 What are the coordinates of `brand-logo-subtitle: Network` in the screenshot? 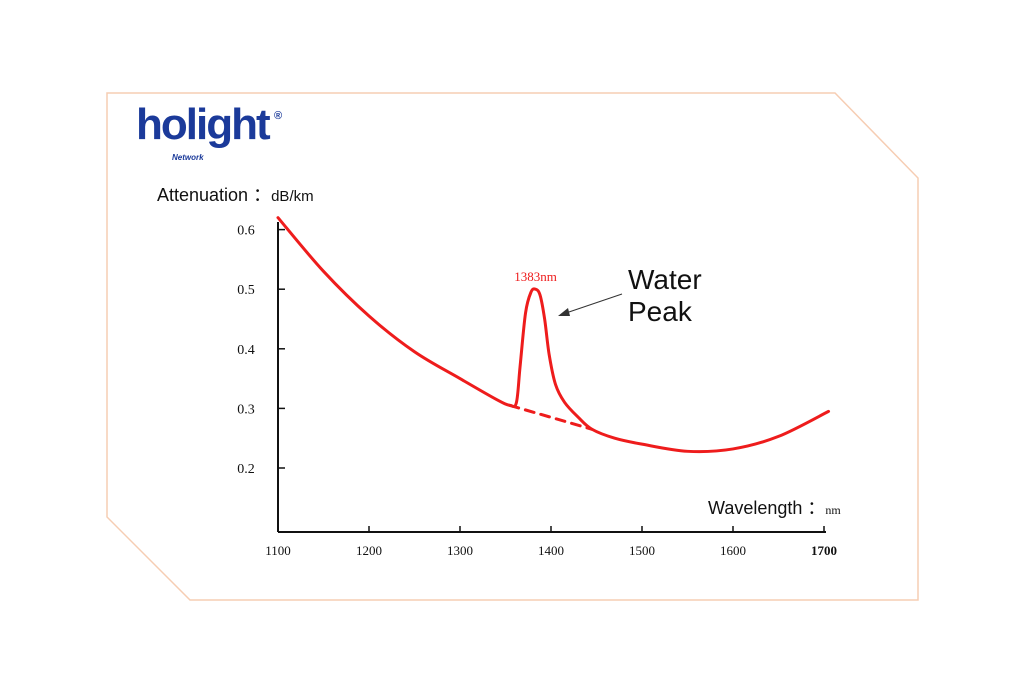 It's located at (188, 157).